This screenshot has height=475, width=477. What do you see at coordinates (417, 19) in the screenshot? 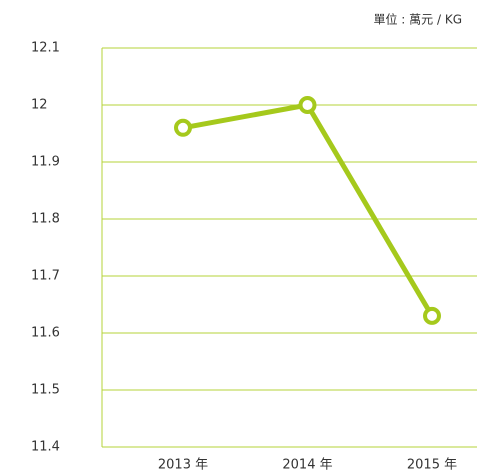
I see `unit-label: 單位 : 萬元 / KG` at bounding box center [417, 19].